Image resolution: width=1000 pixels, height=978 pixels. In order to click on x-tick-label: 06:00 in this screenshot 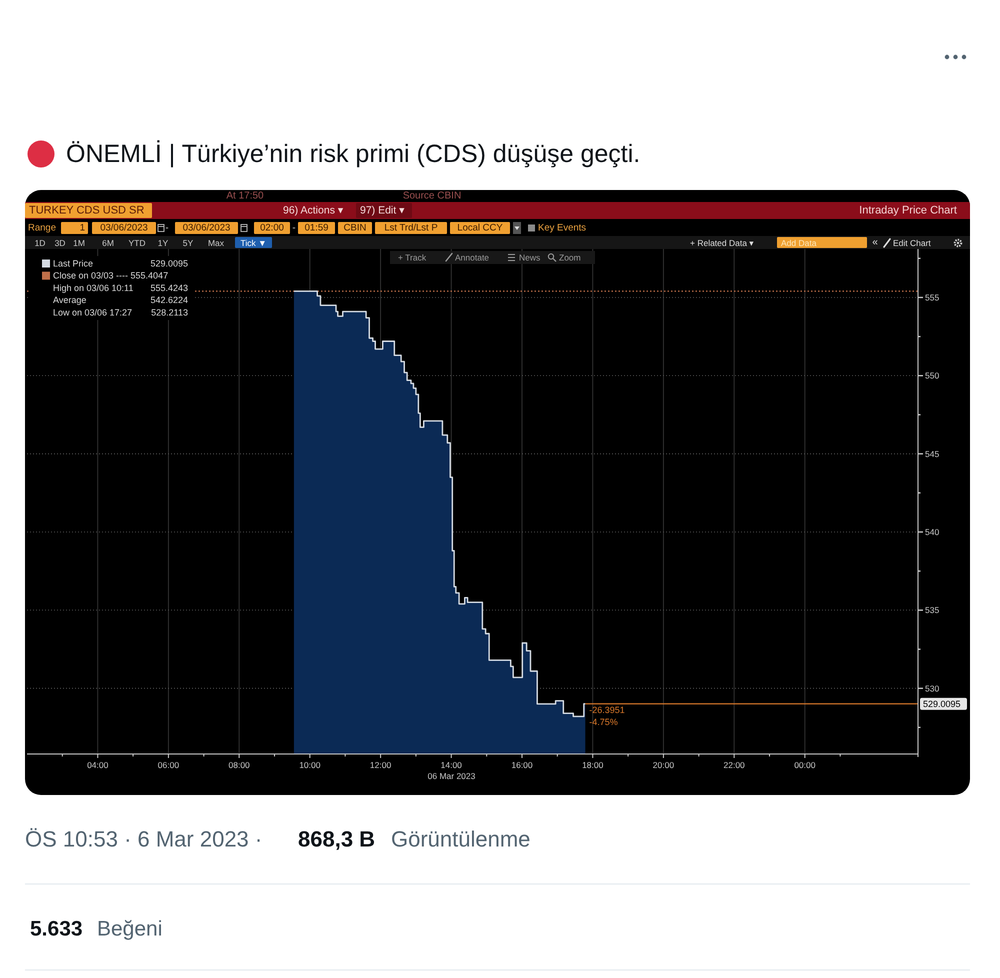, I will do `click(169, 765)`.